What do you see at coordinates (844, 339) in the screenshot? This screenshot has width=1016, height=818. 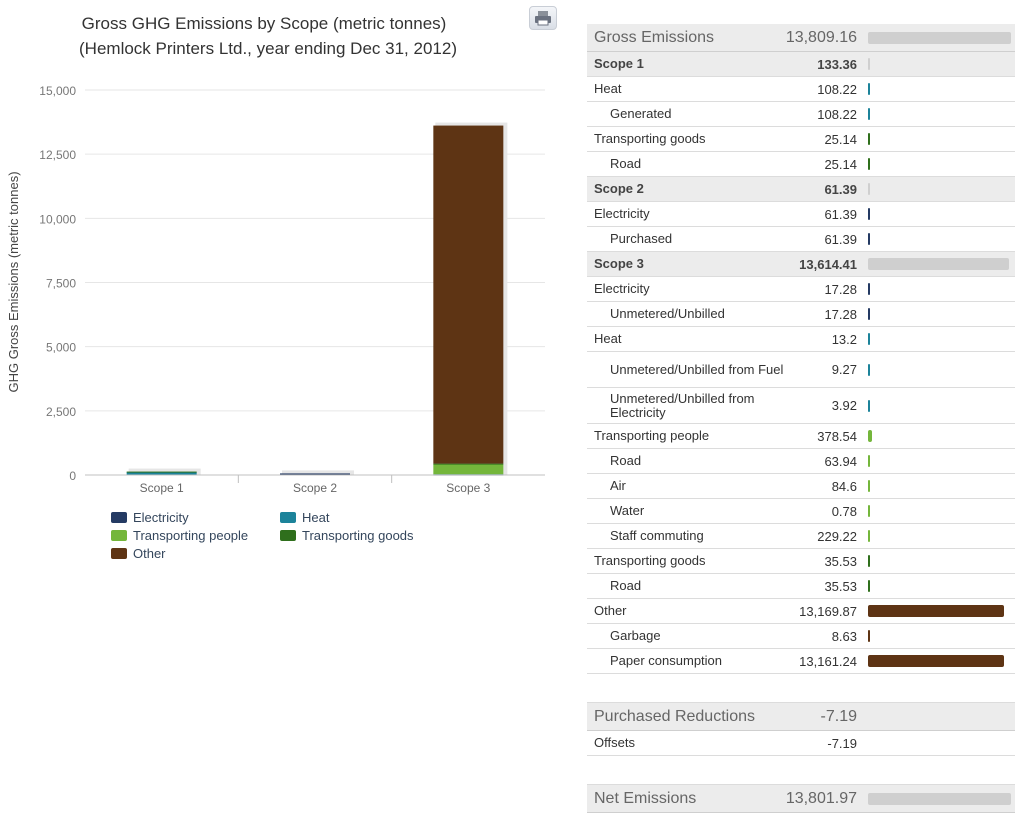 I see `row-value: 13.2` at bounding box center [844, 339].